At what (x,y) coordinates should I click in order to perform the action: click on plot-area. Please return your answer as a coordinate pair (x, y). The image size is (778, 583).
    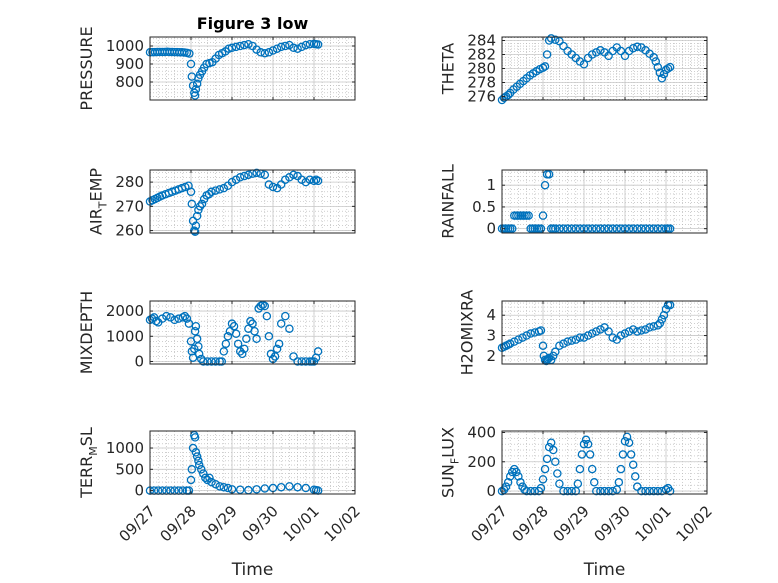
    Looking at the image, I should click on (252, 68).